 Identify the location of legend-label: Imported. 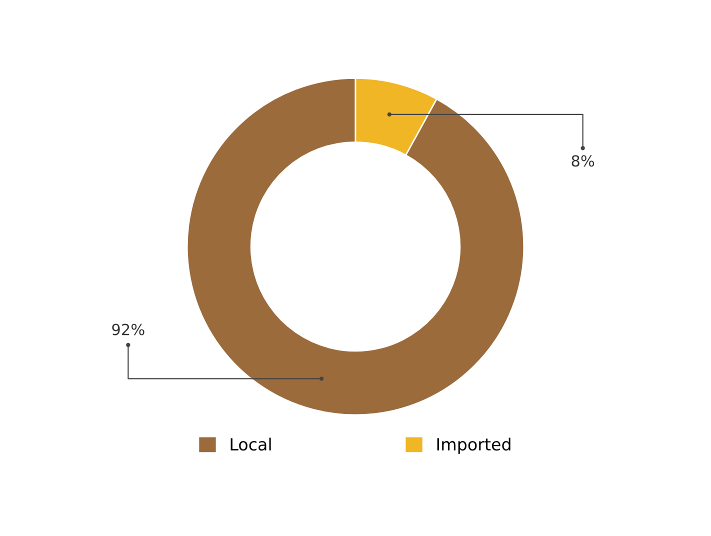
(473, 446).